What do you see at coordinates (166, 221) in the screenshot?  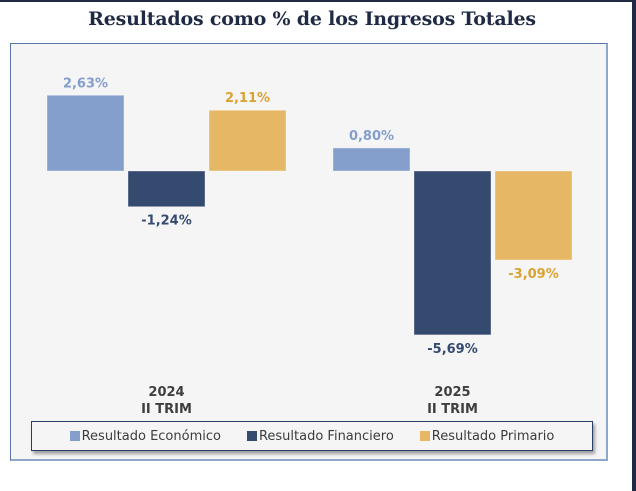 I see `data-label-resultado-financiero-2024: -1,24%` at bounding box center [166, 221].